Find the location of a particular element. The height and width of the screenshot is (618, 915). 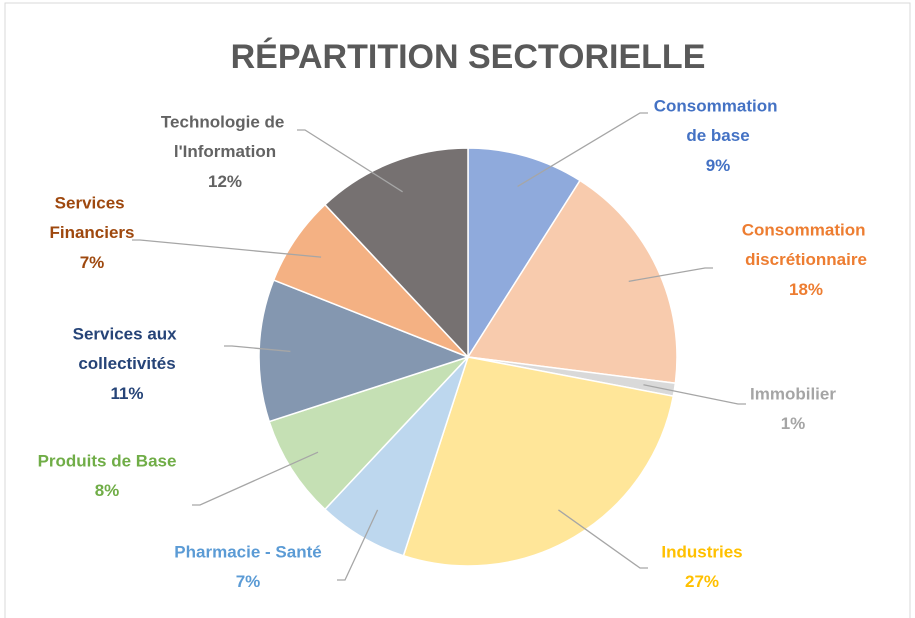

slice-label: Consommation de base is located at coordinates (718, 121).